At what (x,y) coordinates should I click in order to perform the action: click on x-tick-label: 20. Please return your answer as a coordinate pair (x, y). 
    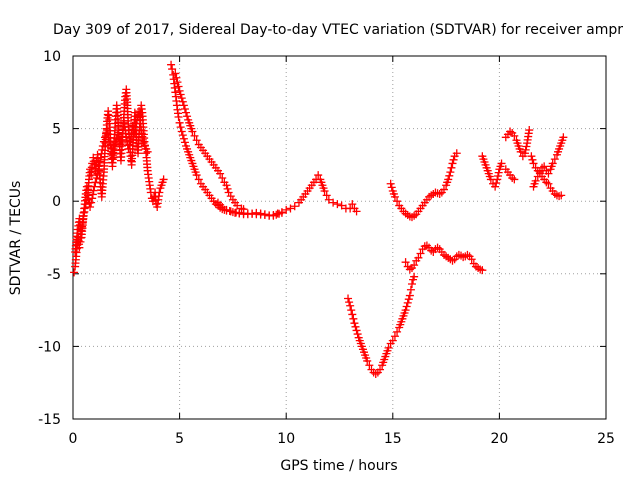
    Looking at the image, I should click on (499, 439).